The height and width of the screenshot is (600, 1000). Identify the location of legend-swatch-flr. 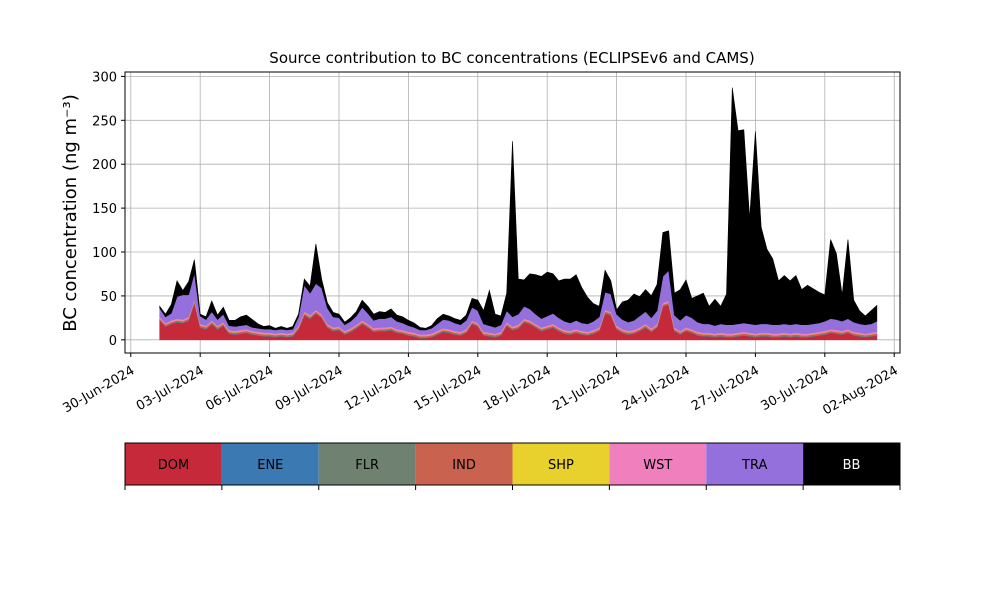
(367, 464).